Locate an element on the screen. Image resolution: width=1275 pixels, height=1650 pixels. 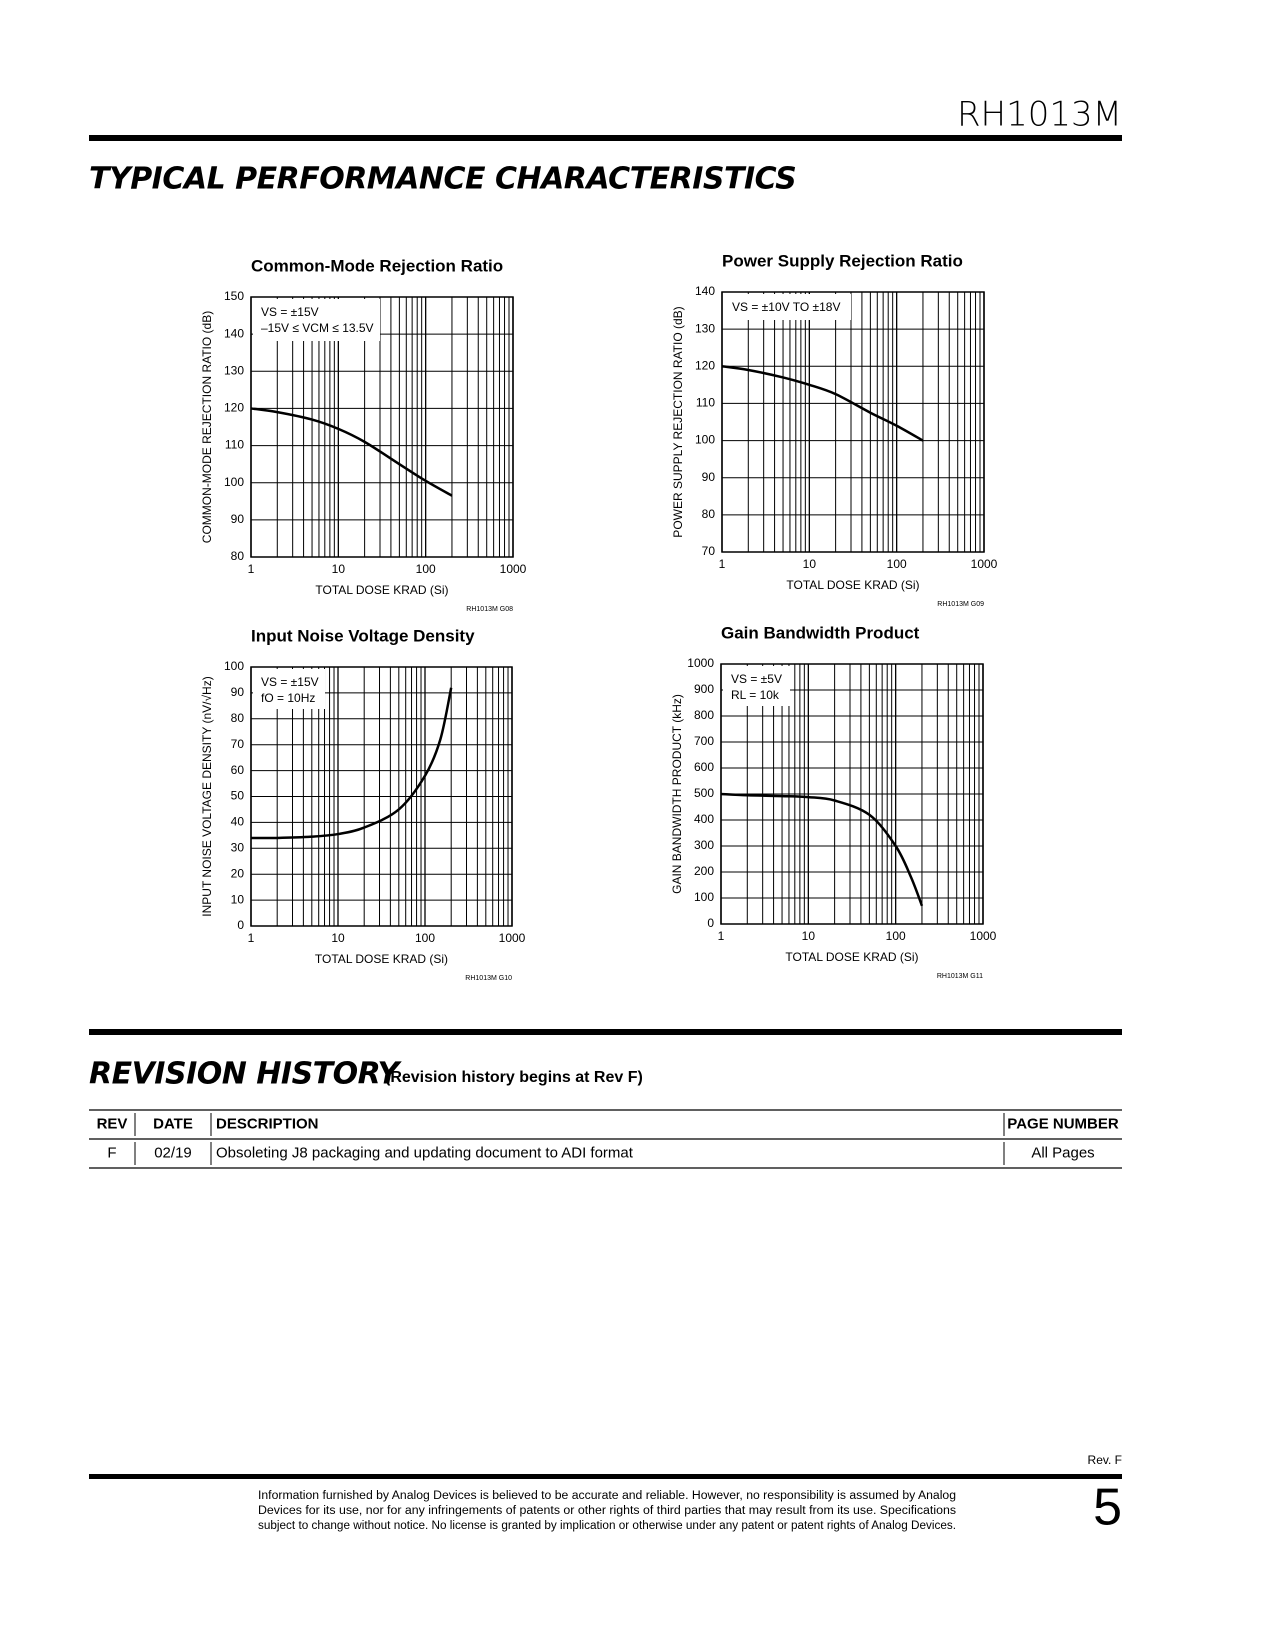
y-tick-label: 700 is located at coordinates (704, 741).